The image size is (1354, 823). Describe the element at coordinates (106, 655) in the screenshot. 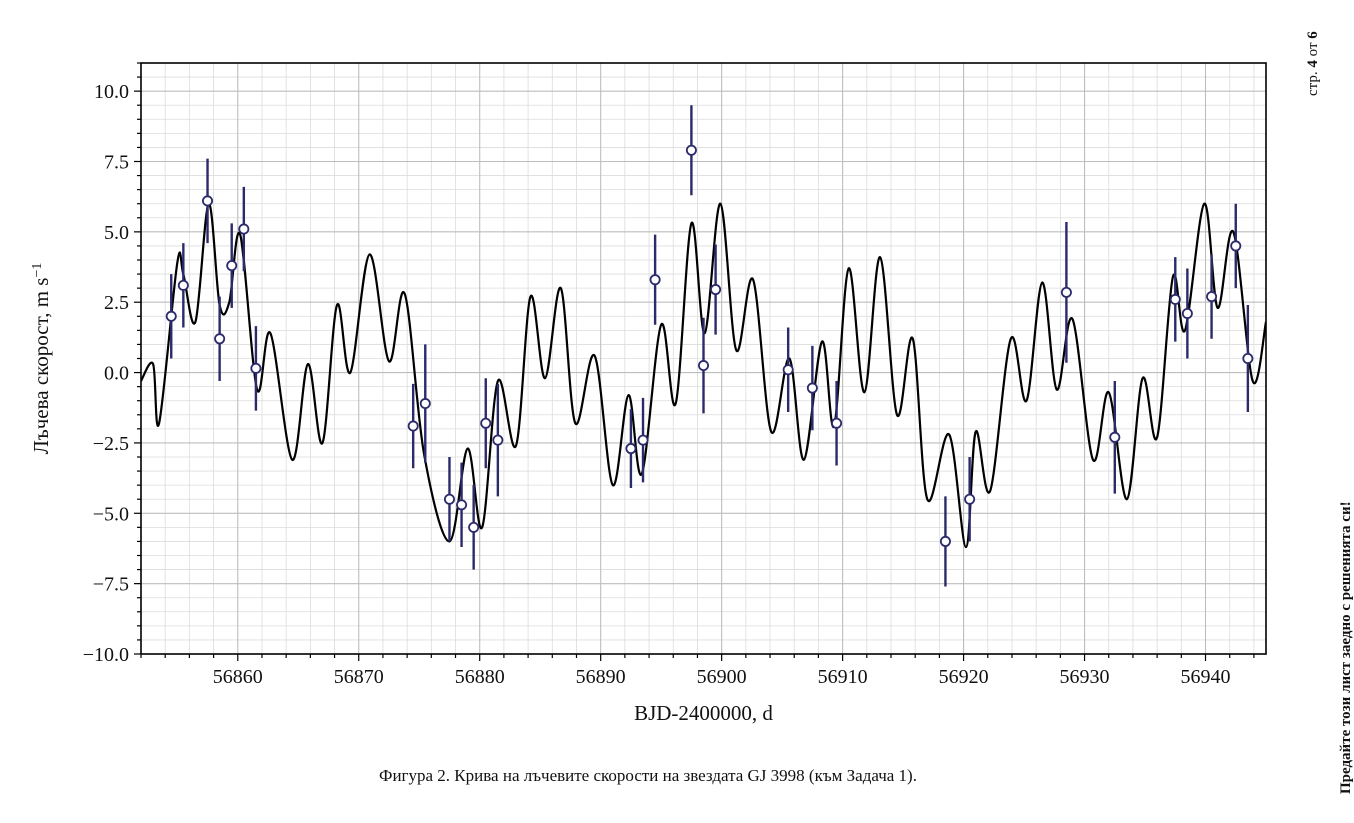

I see `y-tick-label: −10.0` at that location.